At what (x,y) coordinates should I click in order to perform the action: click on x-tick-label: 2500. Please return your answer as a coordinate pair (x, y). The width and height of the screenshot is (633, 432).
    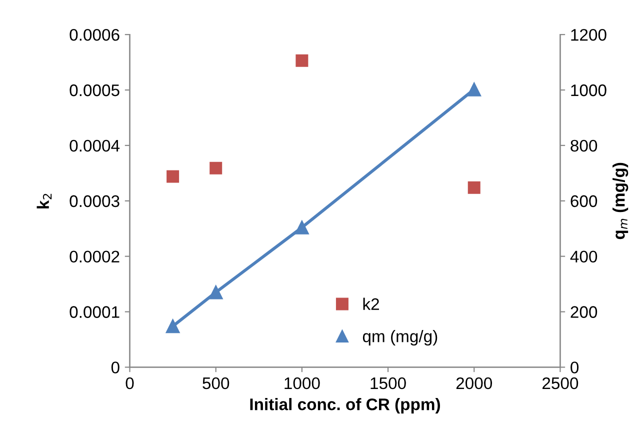
    Looking at the image, I should click on (560, 383).